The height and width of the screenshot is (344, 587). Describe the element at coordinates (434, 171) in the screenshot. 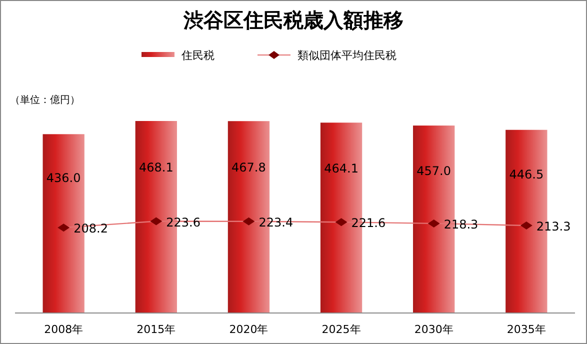

I see `data-label: 457.0` at that location.